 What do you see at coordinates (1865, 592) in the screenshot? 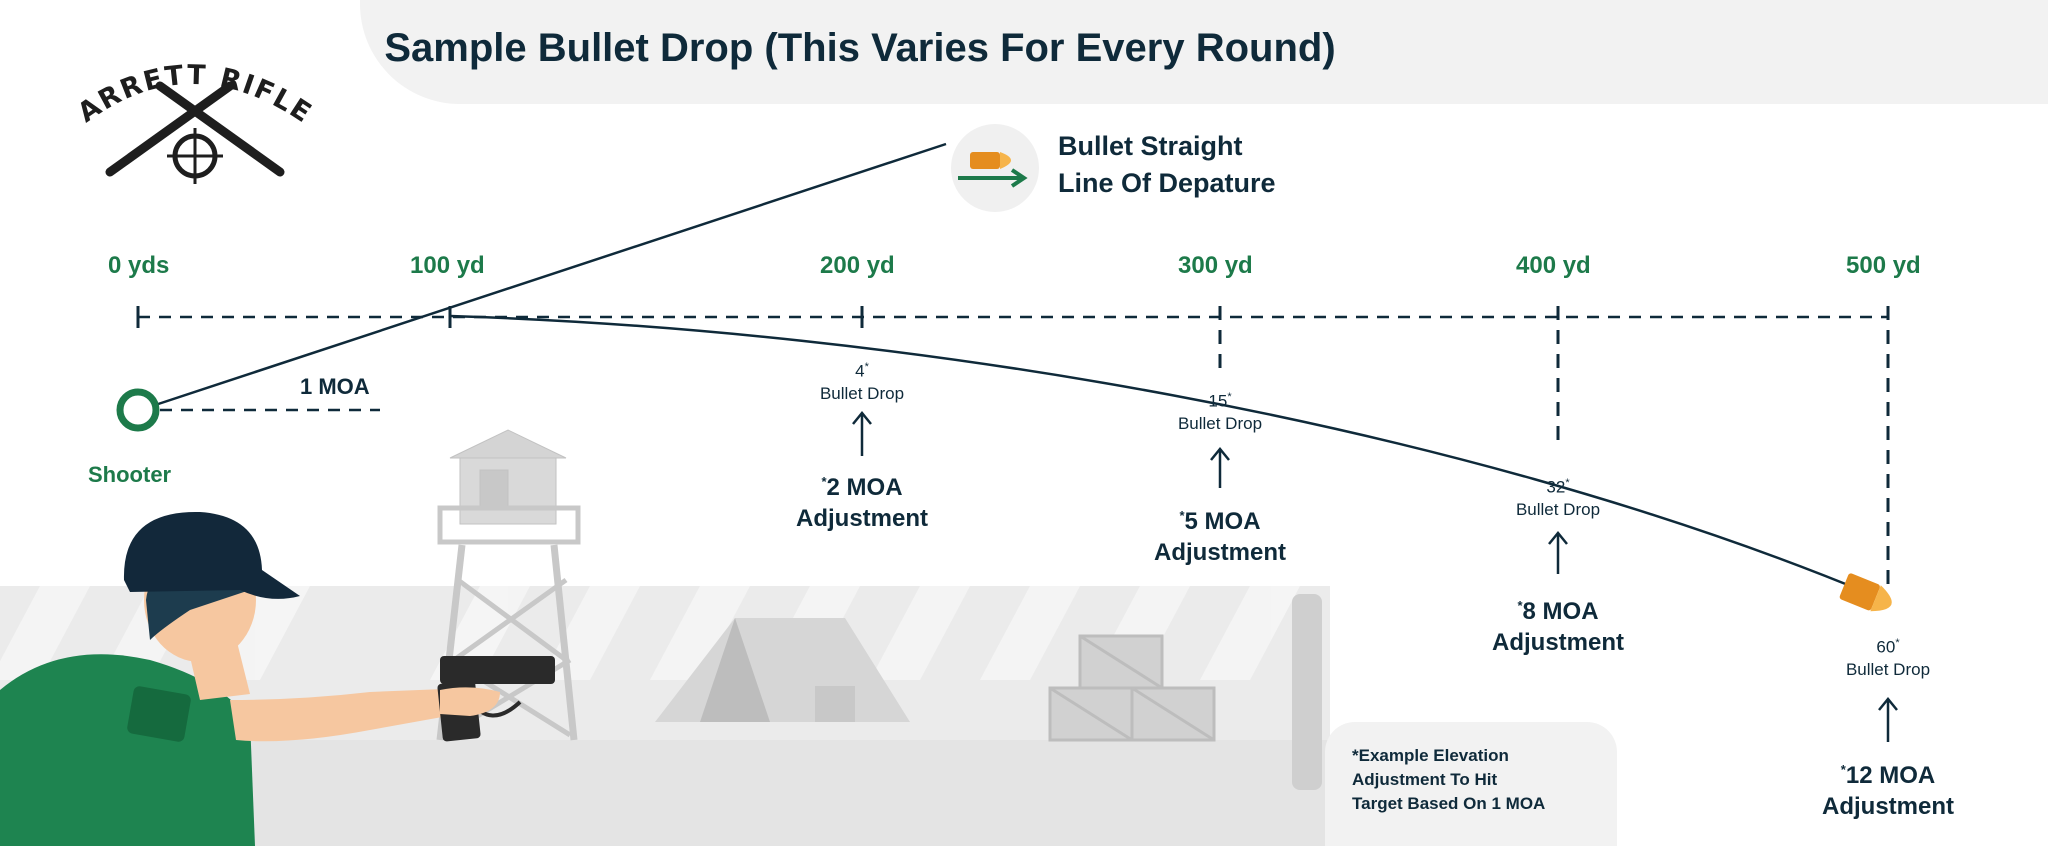
I see `bullet-icon` at bounding box center [1865, 592].